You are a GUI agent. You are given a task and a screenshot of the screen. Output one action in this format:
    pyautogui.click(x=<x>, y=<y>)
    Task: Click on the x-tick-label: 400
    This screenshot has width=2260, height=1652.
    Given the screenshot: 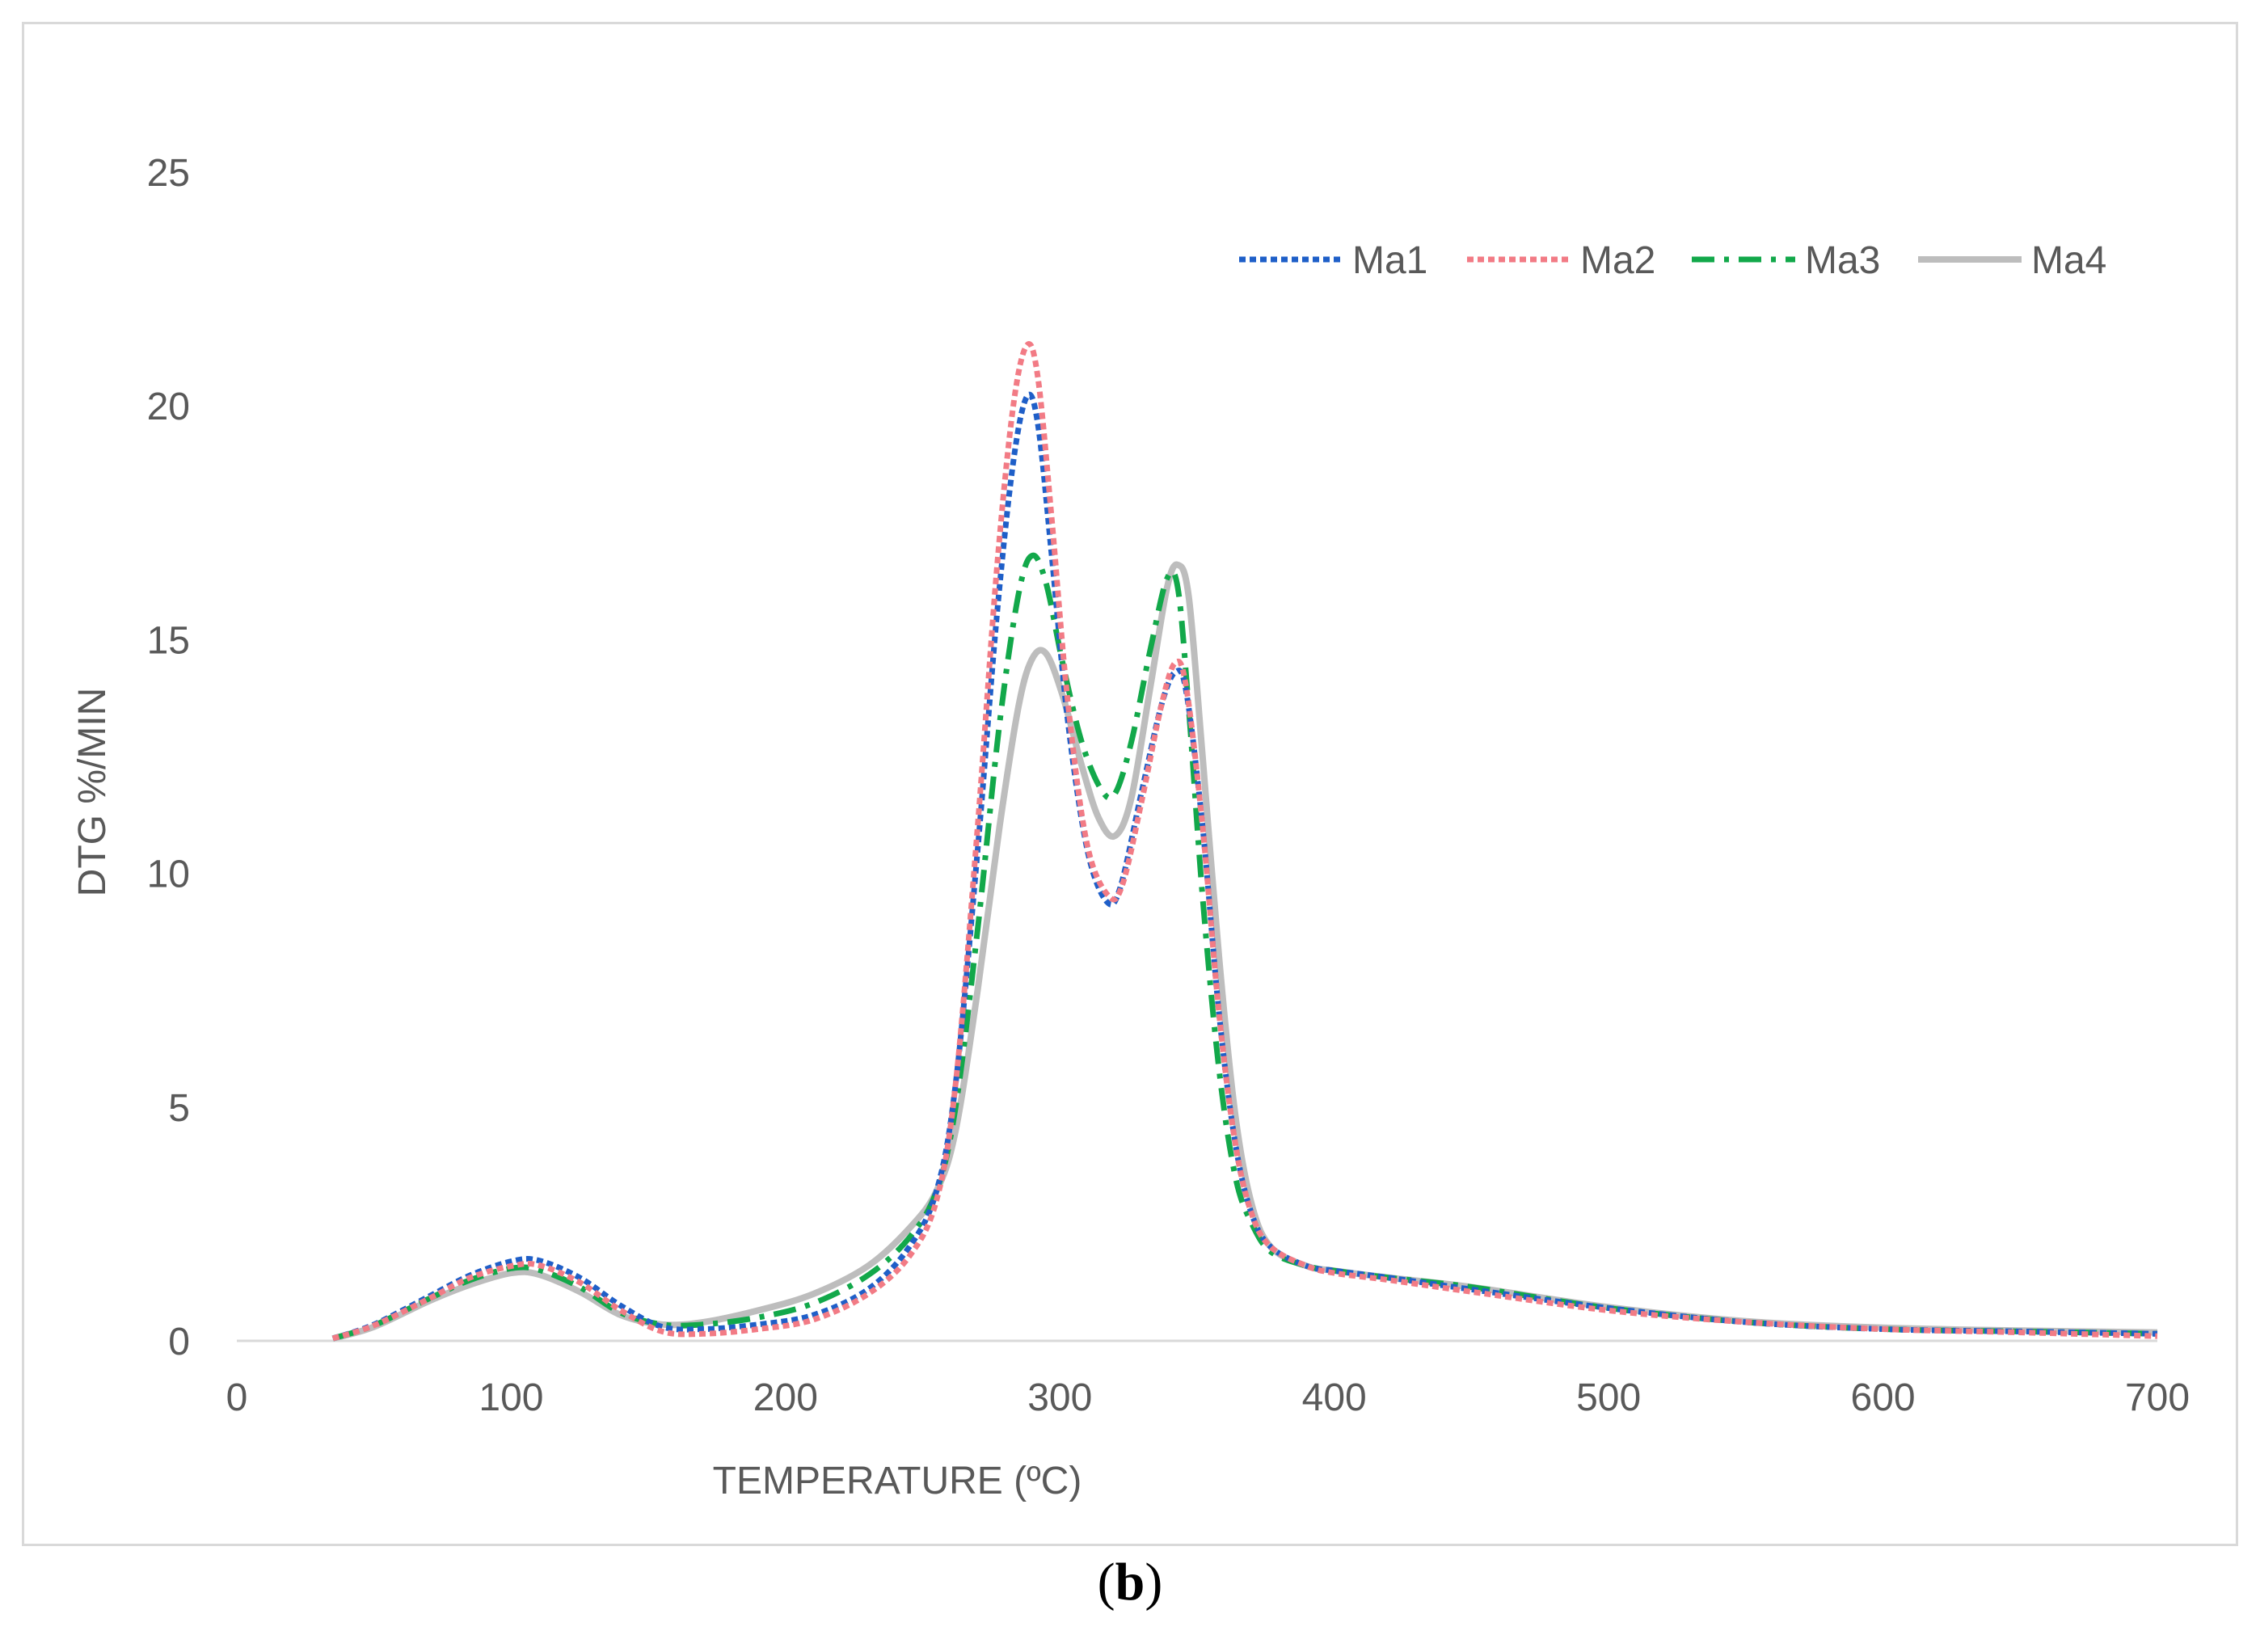 What is the action you would take?
    pyautogui.click(x=1334, y=1397)
    